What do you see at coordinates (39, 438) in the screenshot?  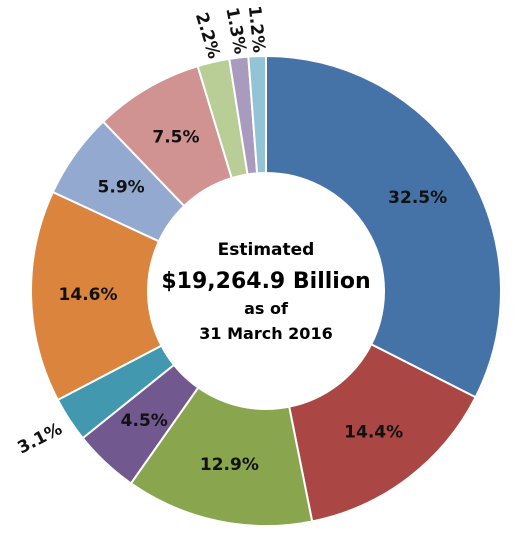 I see `slice-label-5: 3.1%` at bounding box center [39, 438].